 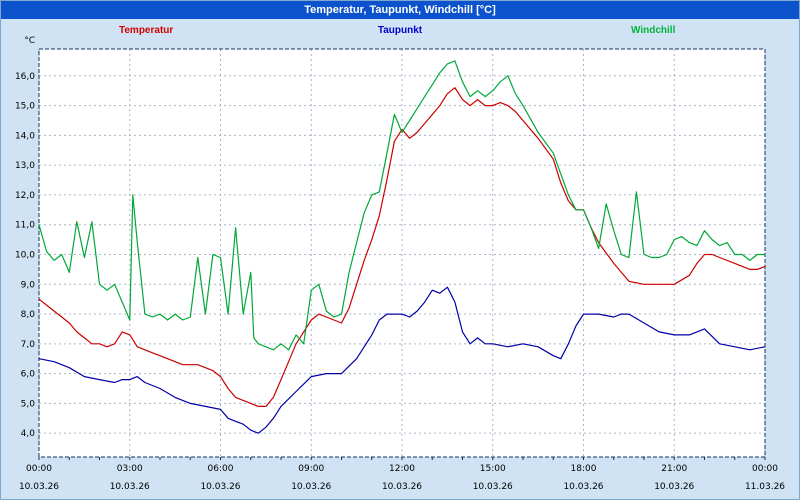 What do you see at coordinates (25, 226) in the screenshot?
I see `svg-text: 11,0` at bounding box center [25, 226].